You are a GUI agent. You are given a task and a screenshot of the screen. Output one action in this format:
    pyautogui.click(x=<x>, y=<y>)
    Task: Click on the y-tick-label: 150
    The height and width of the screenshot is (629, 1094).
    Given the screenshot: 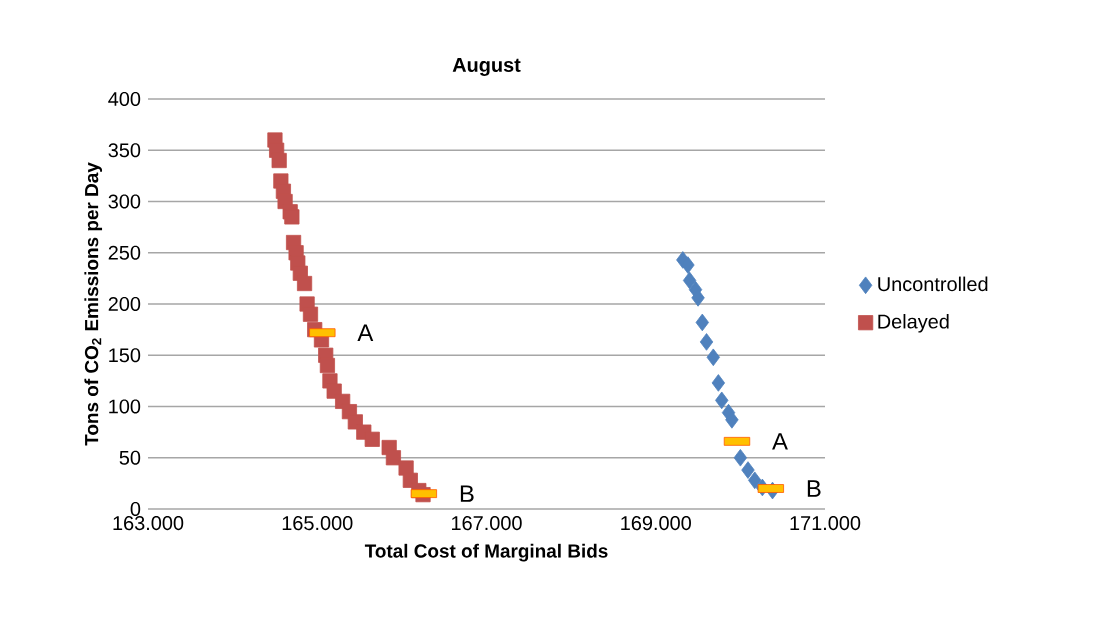 What is the action you would take?
    pyautogui.click(x=125, y=355)
    